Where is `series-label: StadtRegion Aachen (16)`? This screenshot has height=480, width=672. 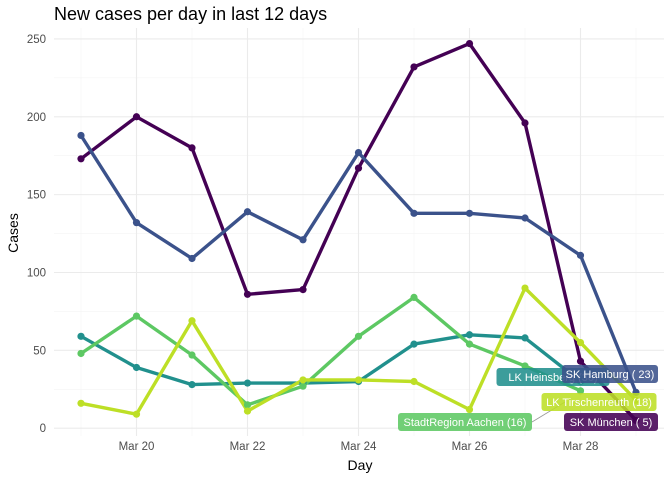 series-label: StadtRegion Aachen (16) is located at coordinates (465, 423).